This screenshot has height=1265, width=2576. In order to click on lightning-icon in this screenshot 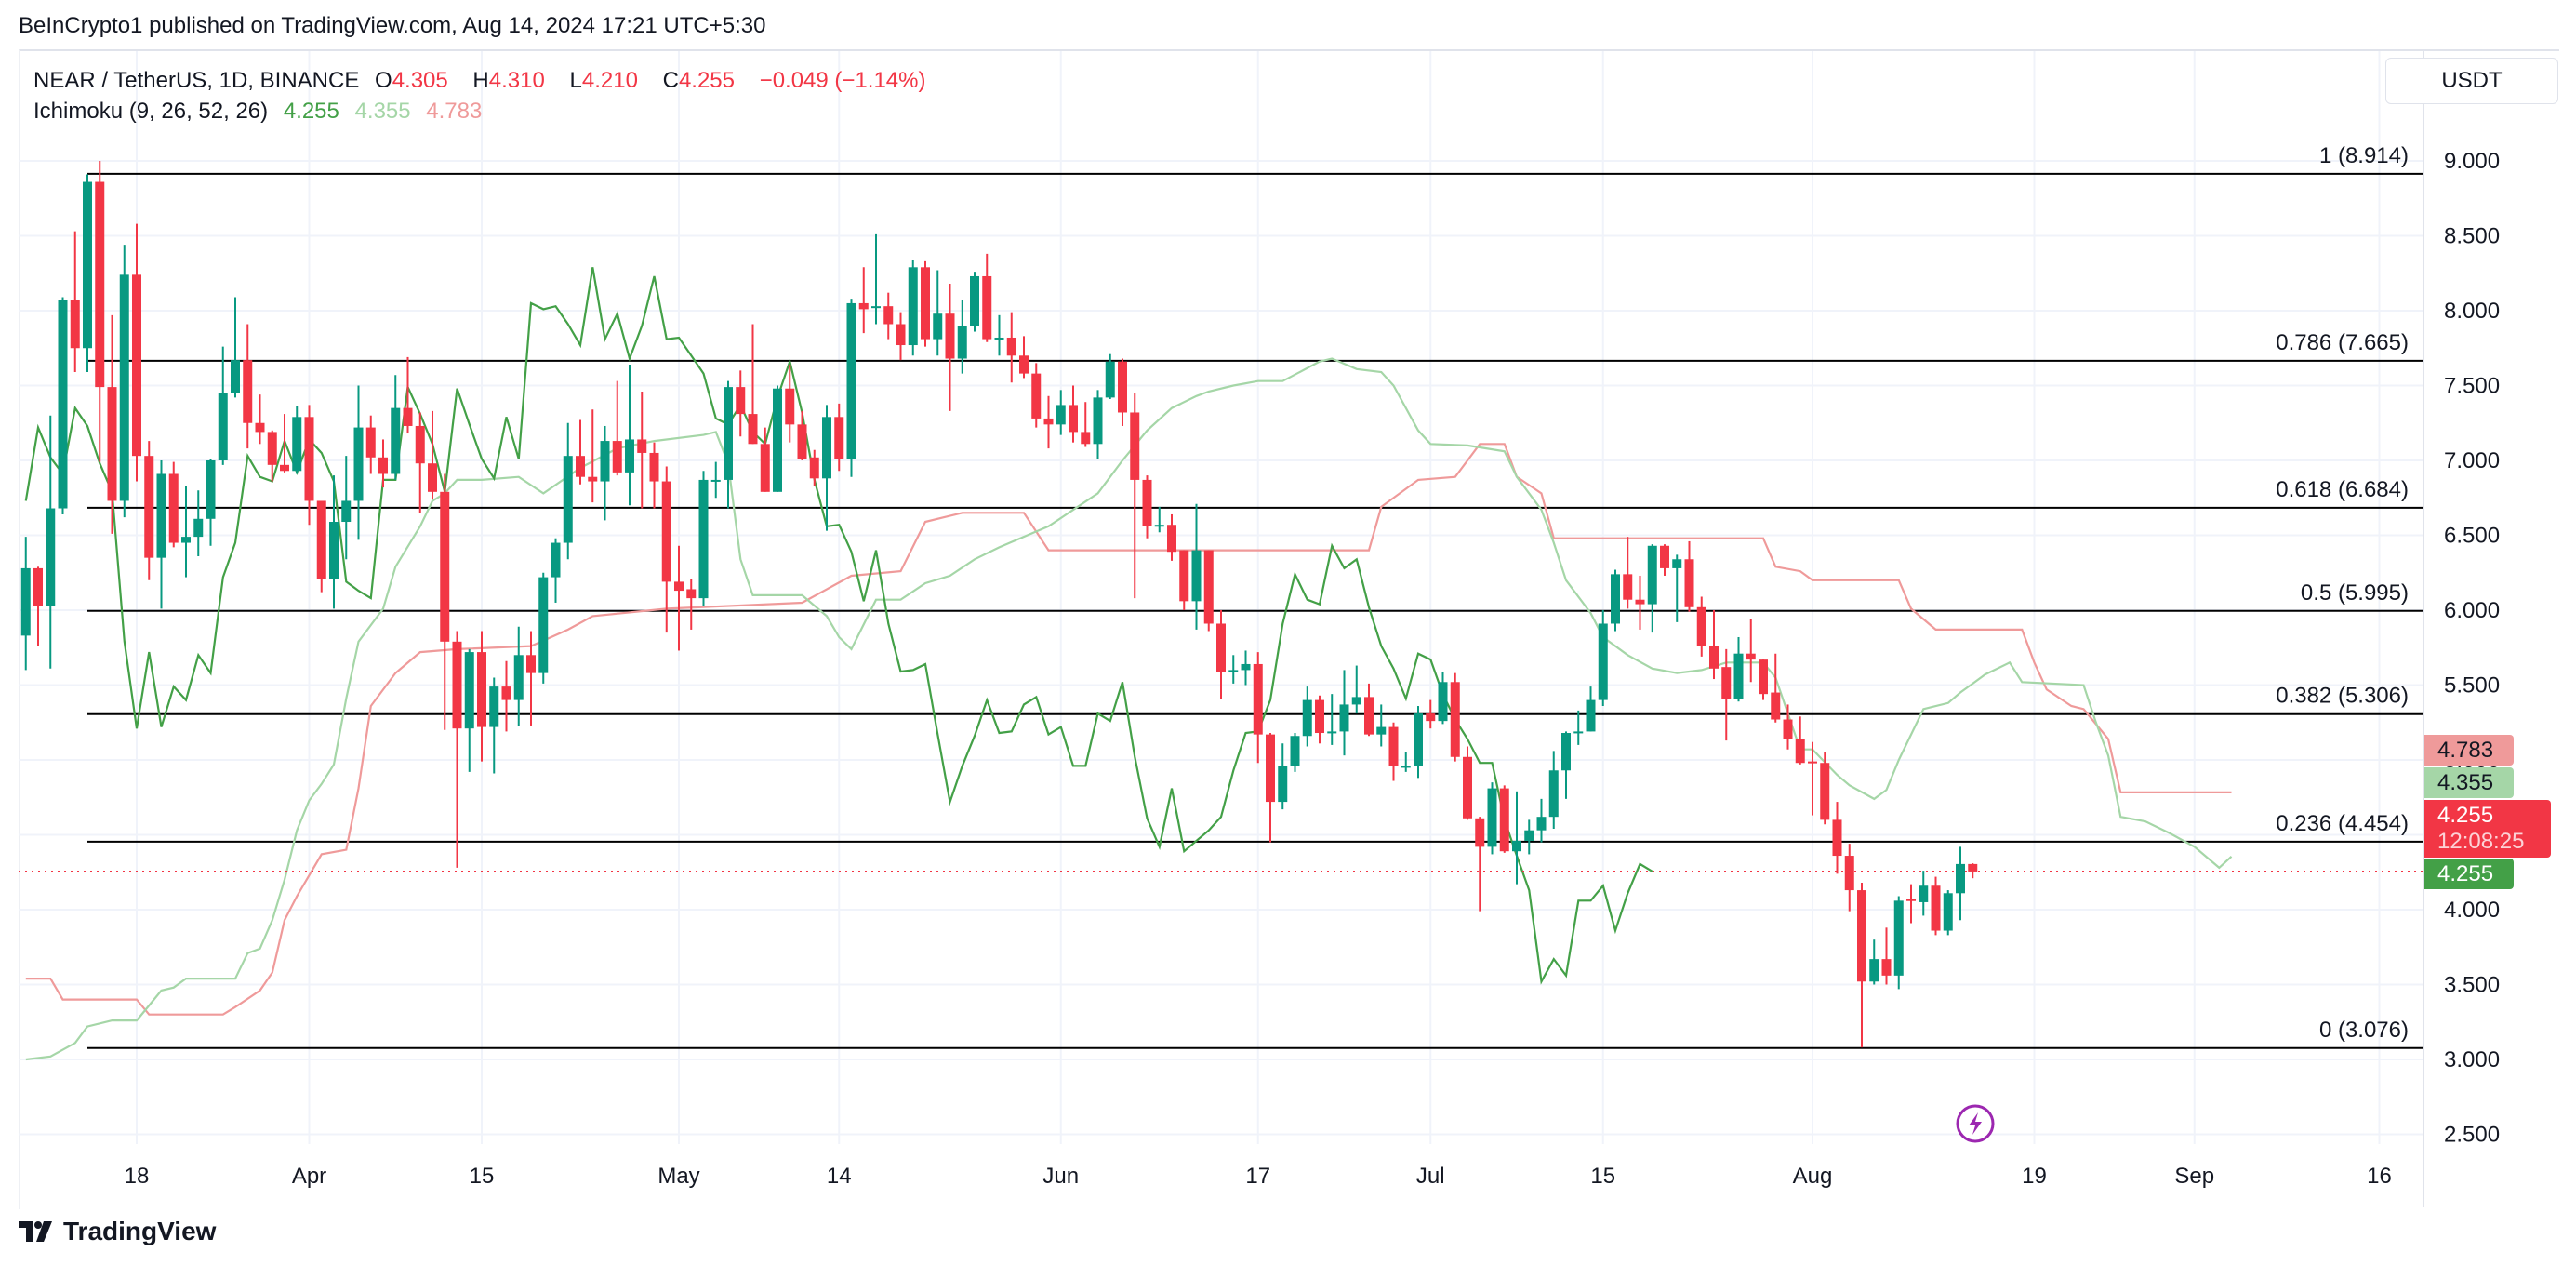, I will do `click(1975, 1123)`.